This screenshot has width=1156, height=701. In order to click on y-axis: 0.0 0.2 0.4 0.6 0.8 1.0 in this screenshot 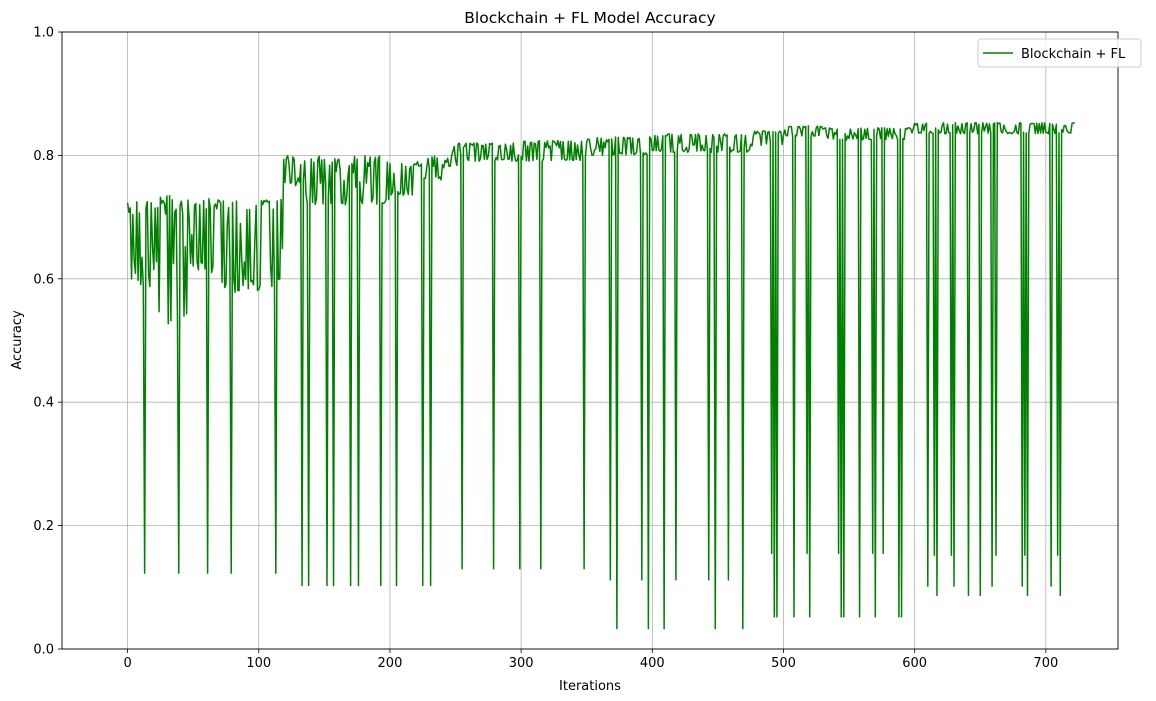, I will do `click(47, 342)`.